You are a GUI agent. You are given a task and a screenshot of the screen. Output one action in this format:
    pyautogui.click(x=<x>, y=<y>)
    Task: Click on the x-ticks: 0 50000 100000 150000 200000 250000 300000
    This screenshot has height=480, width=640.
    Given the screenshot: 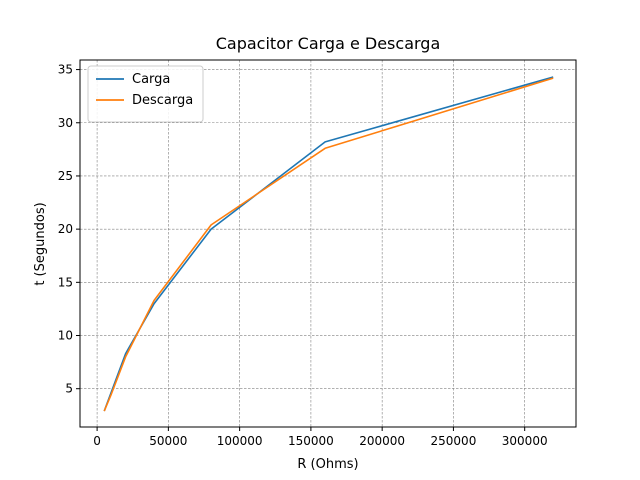 What is the action you would take?
    pyautogui.click(x=320, y=437)
    